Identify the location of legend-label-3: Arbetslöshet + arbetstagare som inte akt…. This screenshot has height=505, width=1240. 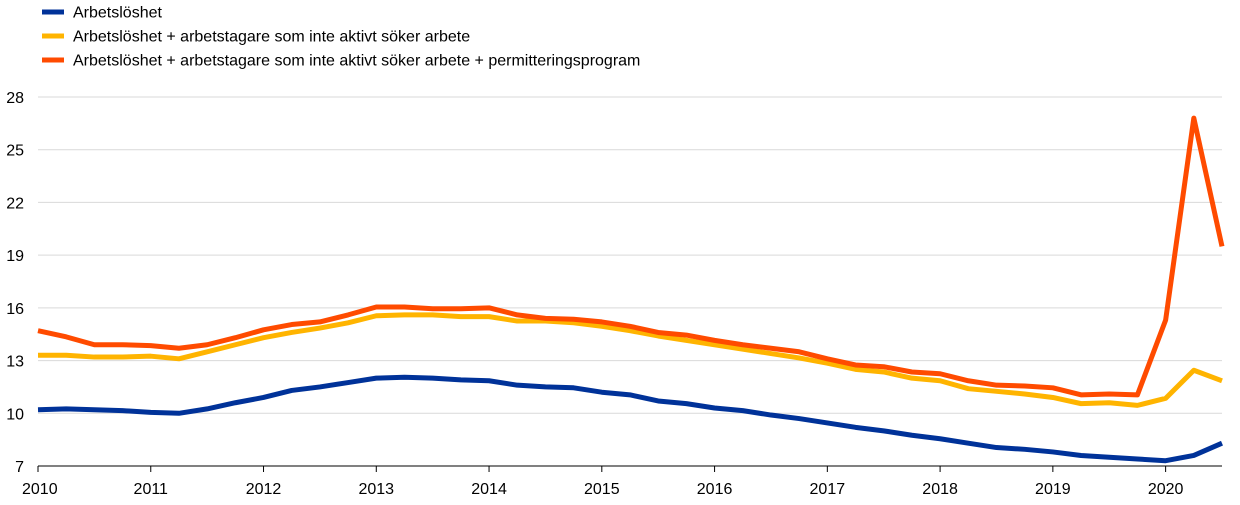
(356, 61).